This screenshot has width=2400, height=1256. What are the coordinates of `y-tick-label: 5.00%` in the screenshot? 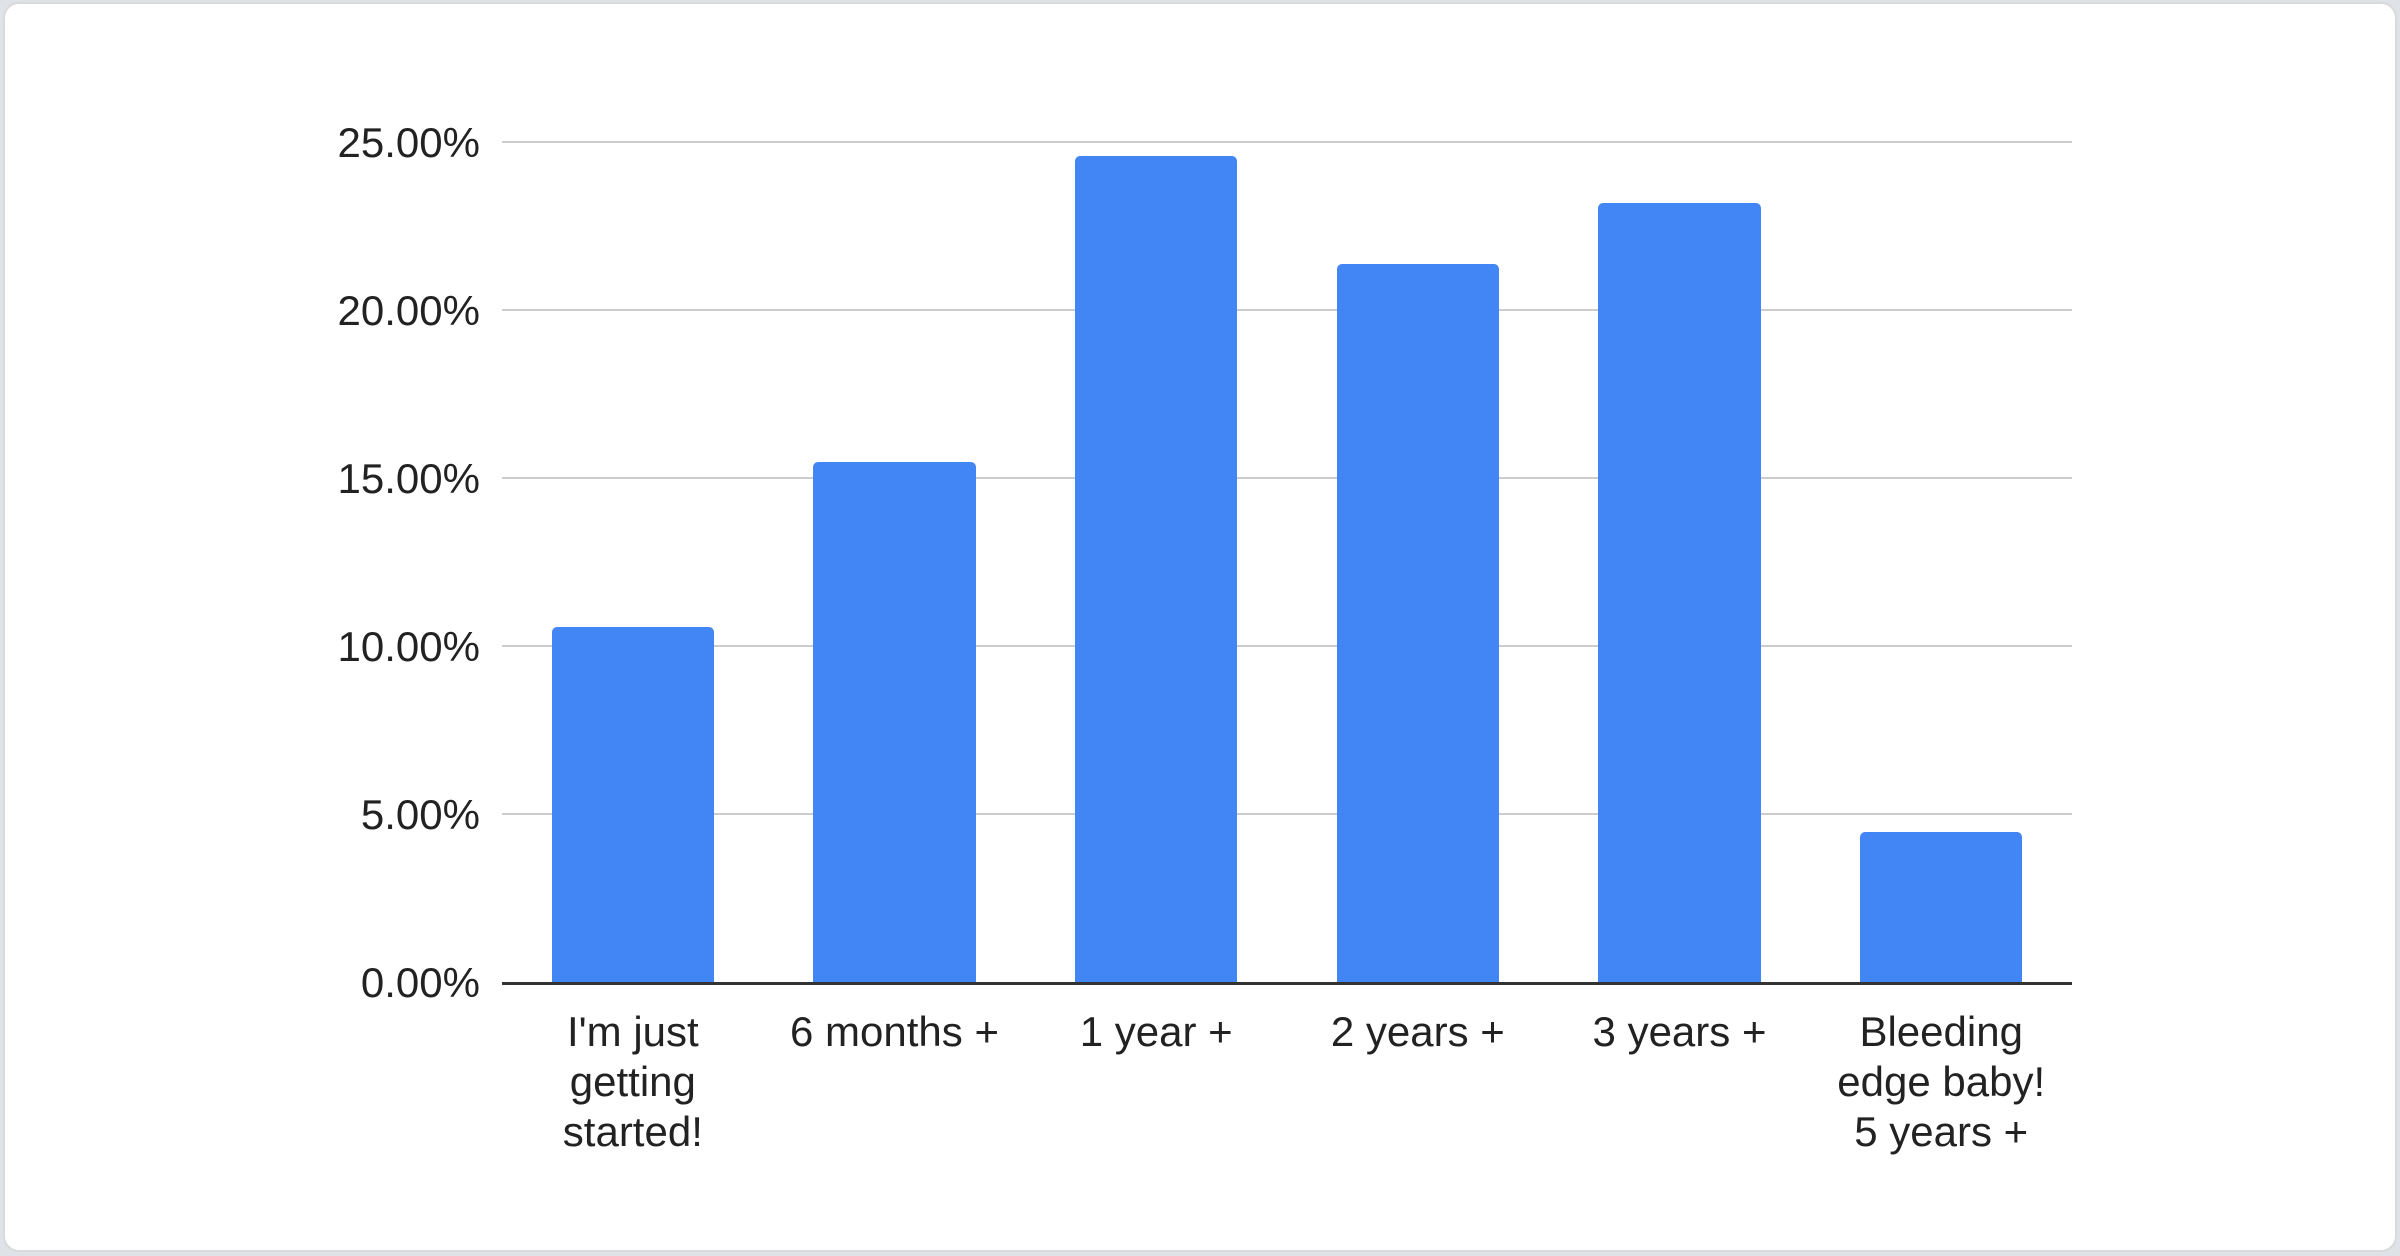 It's located at (420, 814).